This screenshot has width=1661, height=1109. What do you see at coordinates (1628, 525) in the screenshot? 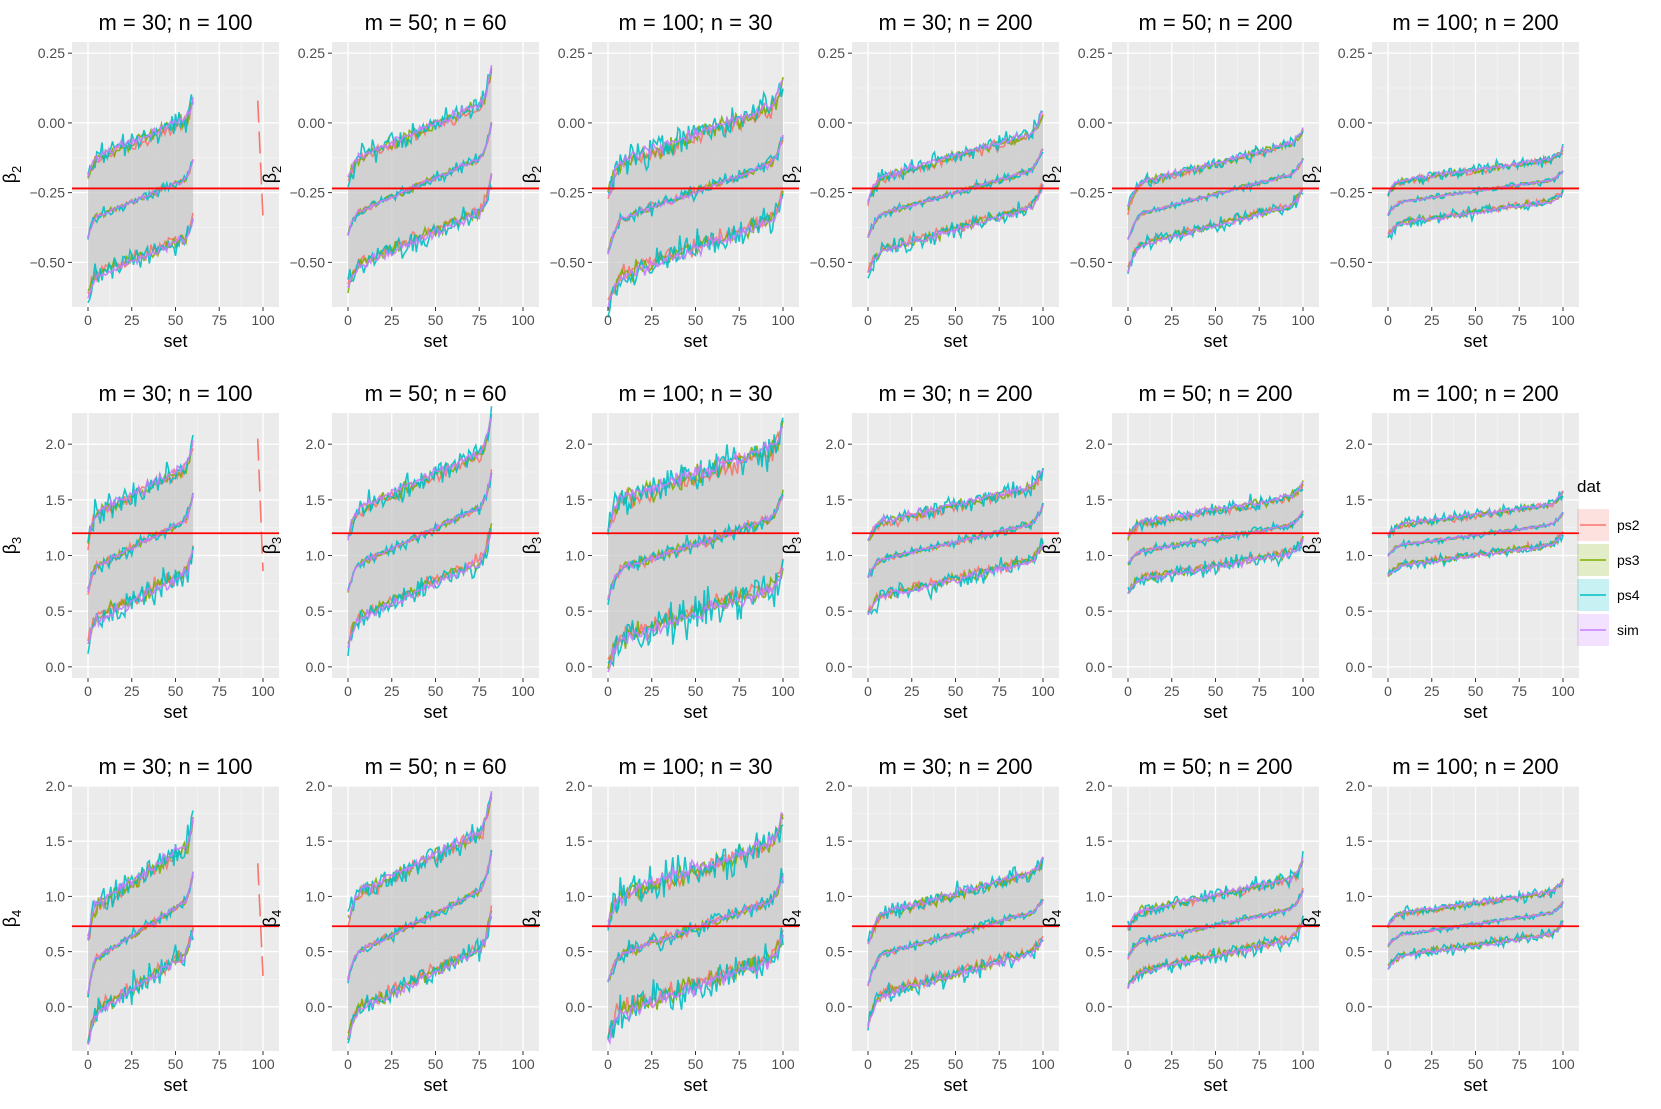
I see `legend-label: ps2` at bounding box center [1628, 525].